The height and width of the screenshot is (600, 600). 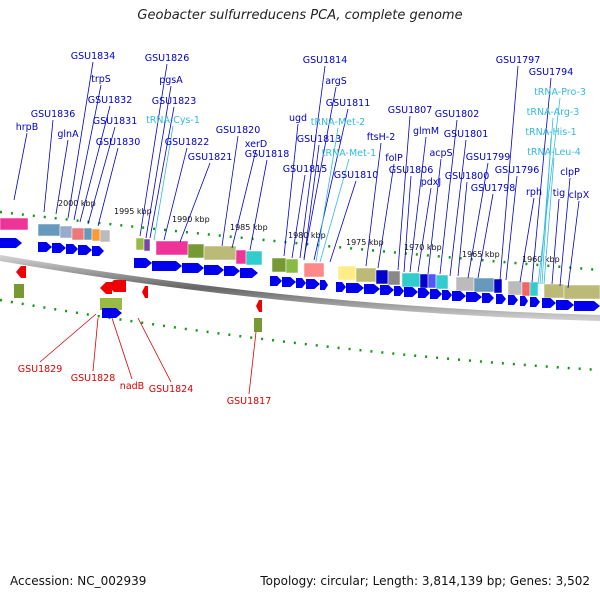 I want to click on gene-label-gsu1831: GSU1831, so click(x=115, y=121).